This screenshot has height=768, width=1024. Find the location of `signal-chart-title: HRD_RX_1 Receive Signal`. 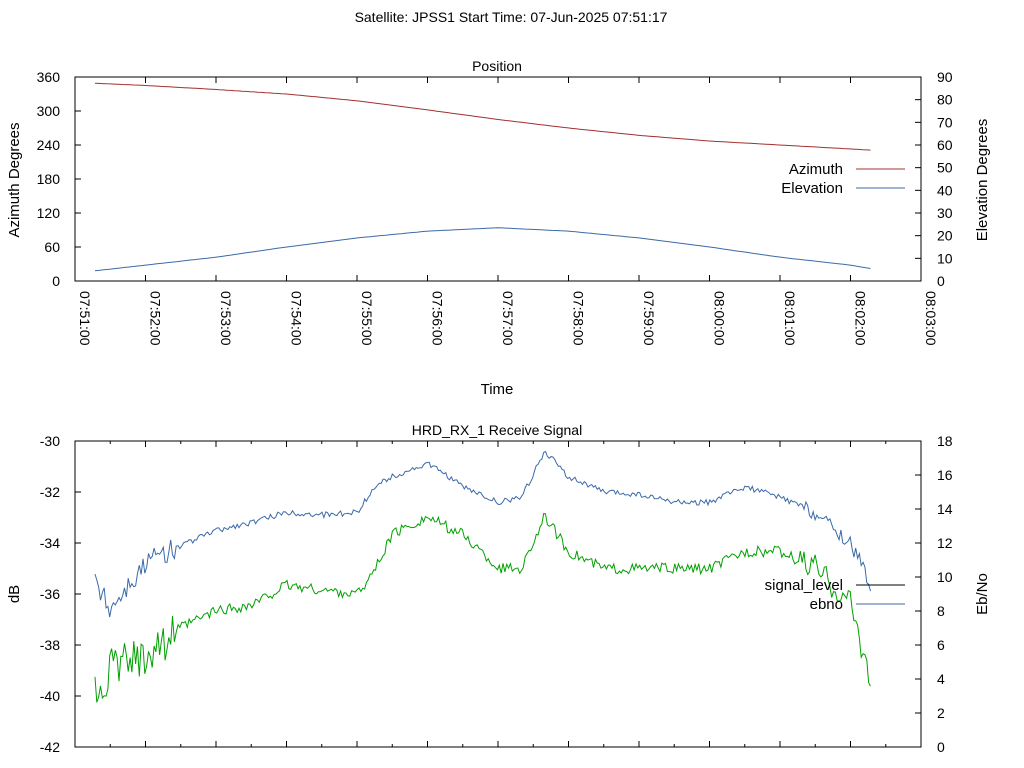

signal-chart-title: HRD_RX_1 Receive Signal is located at coordinates (497, 430).